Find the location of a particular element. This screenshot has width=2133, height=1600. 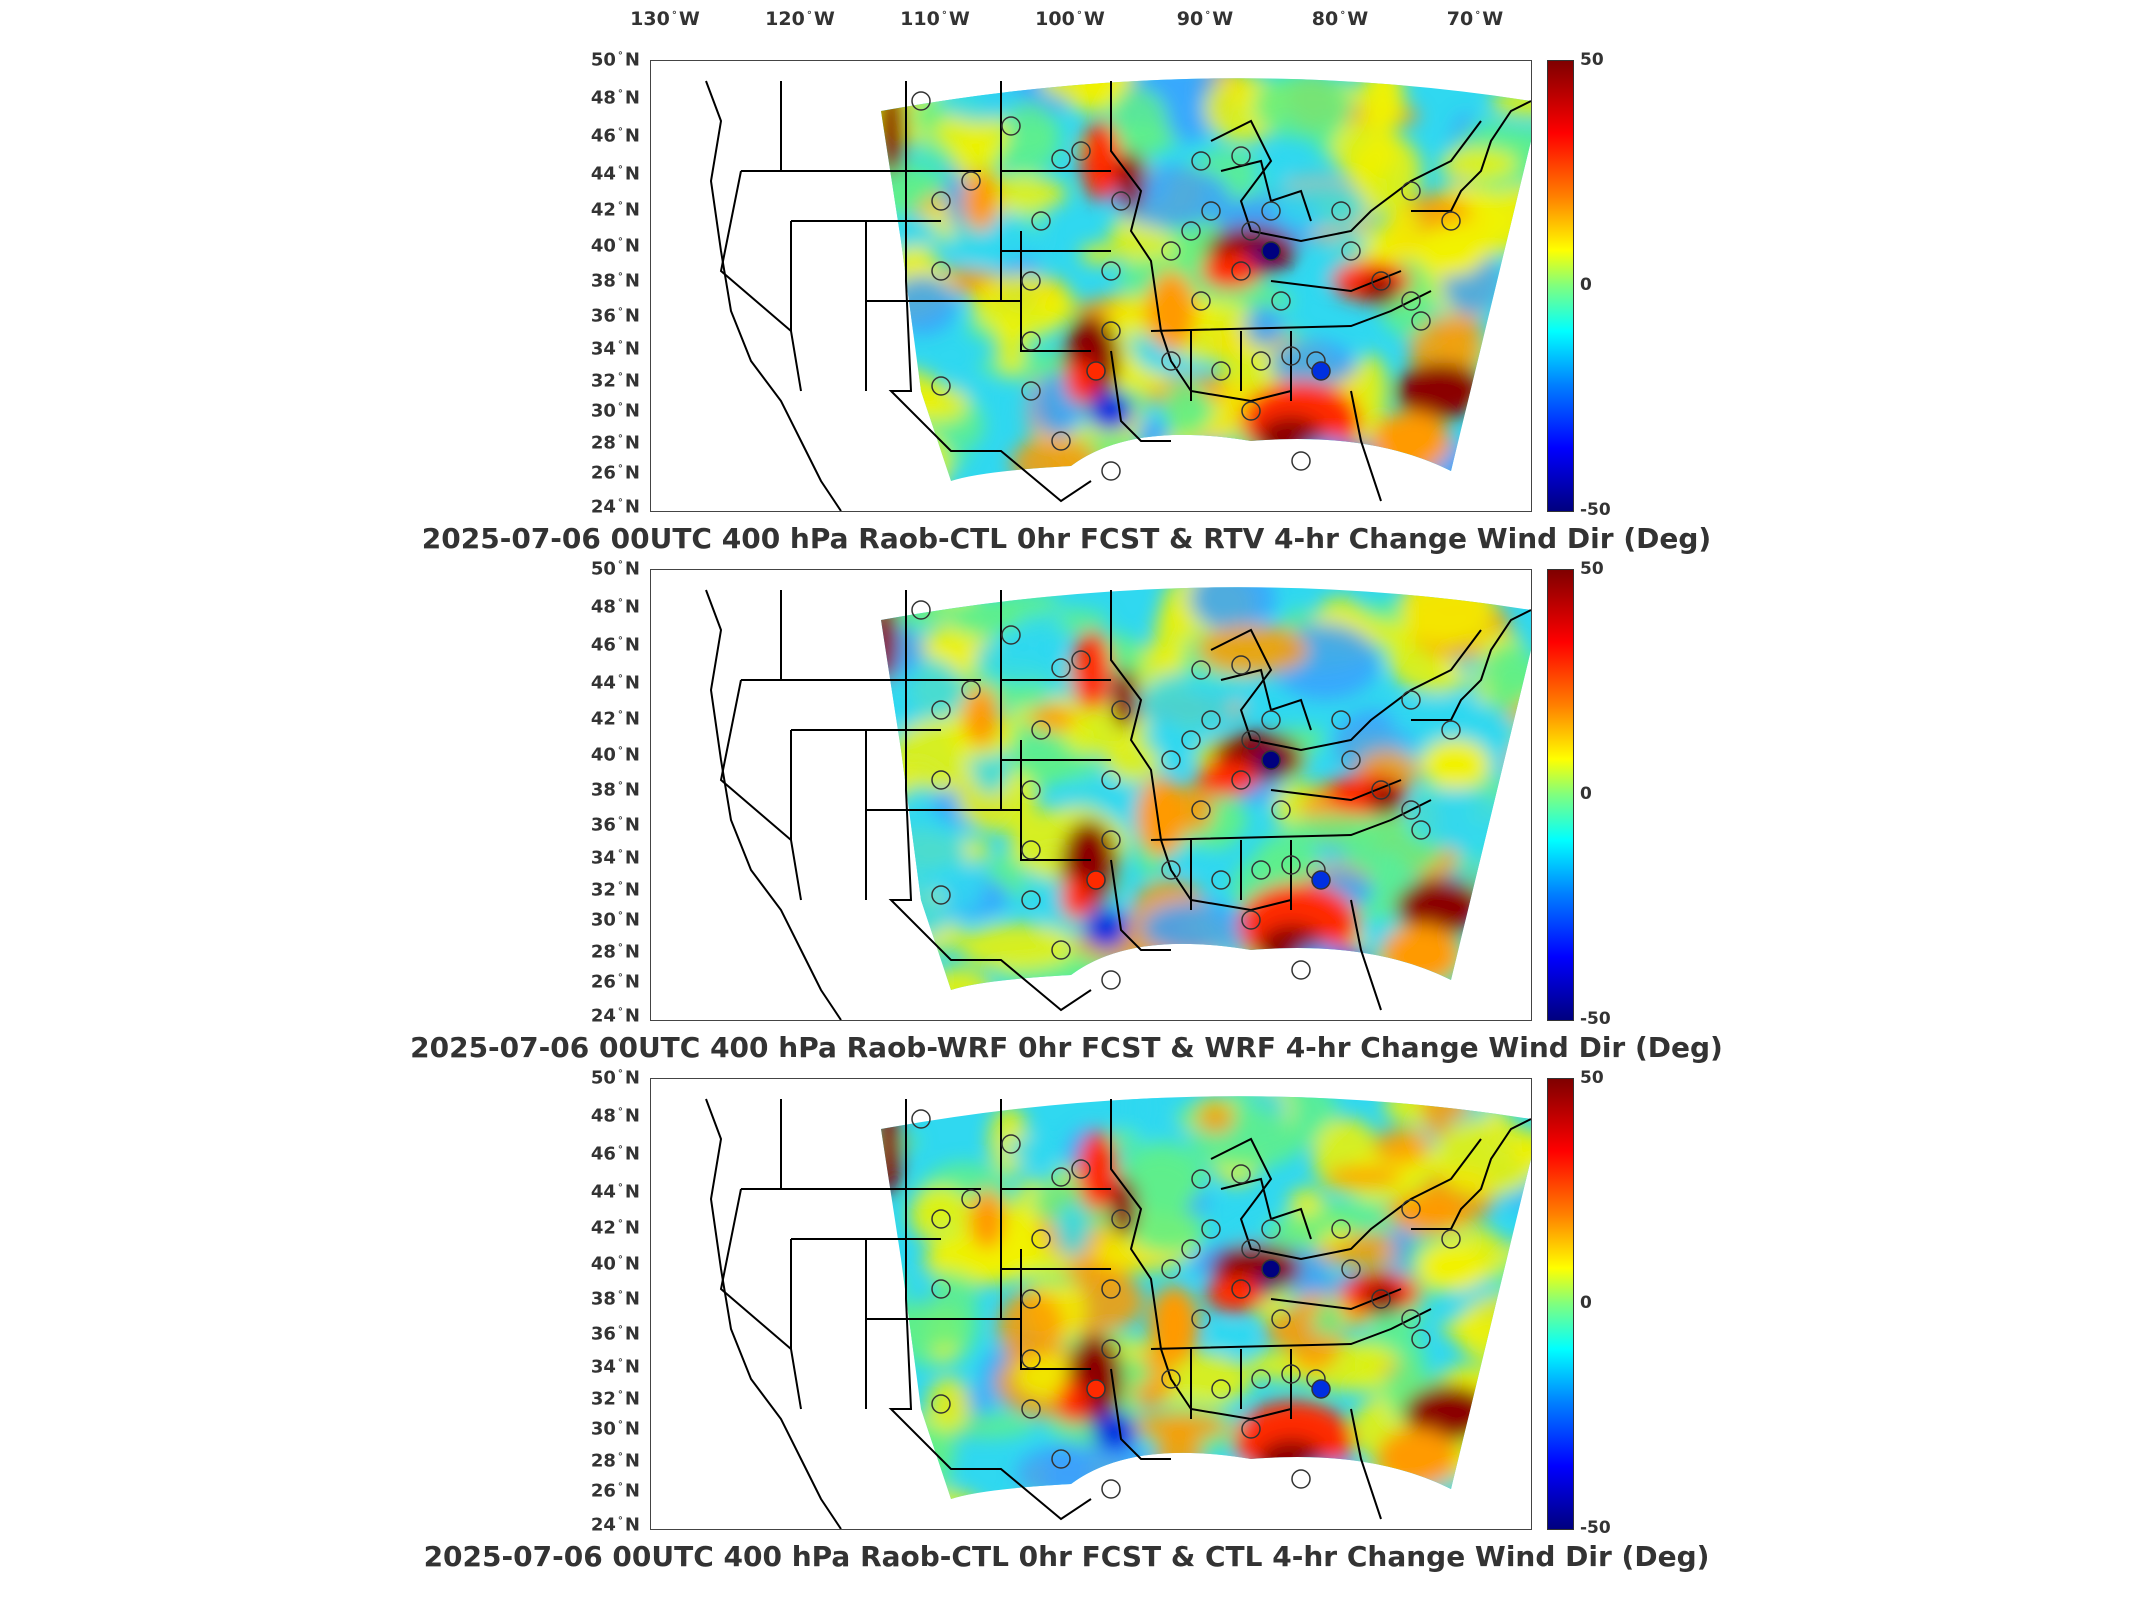

latitude-label: 46 ° N is located at coordinates (615, 136).